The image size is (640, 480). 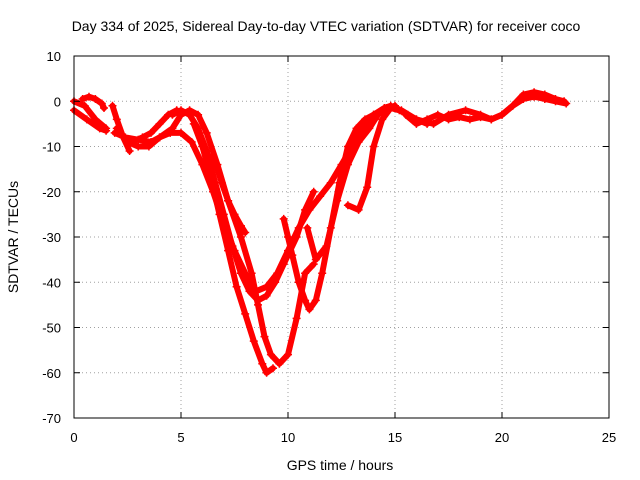 What do you see at coordinates (73, 437) in the screenshot?
I see `x-tick-label: 0` at bounding box center [73, 437].